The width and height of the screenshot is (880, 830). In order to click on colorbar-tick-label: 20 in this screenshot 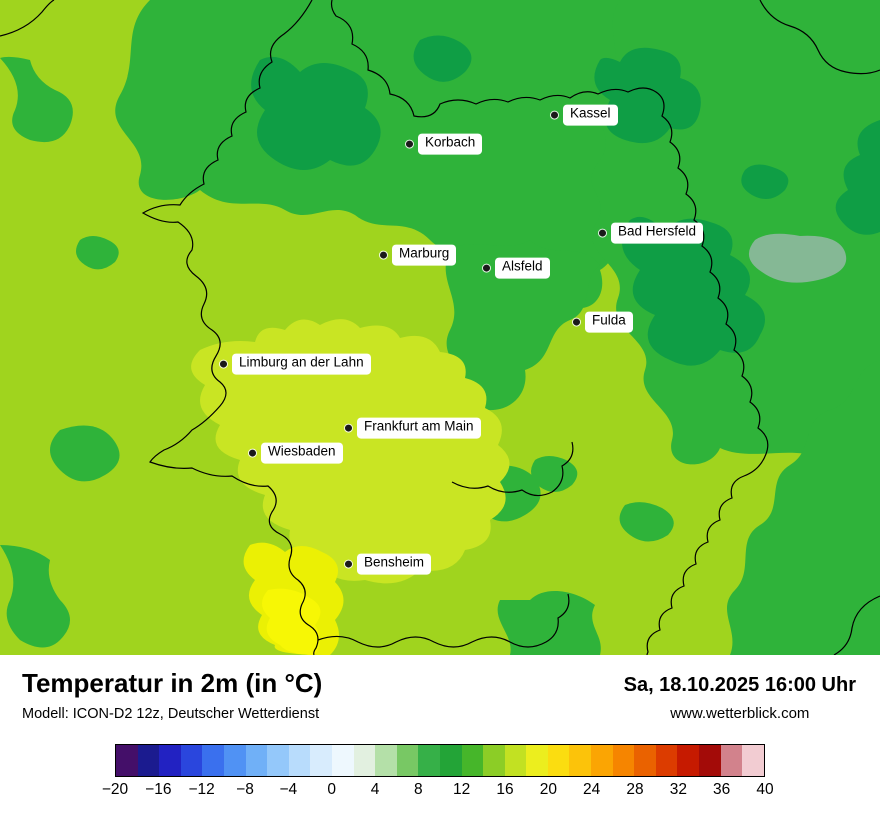, I will do `click(548, 789)`.